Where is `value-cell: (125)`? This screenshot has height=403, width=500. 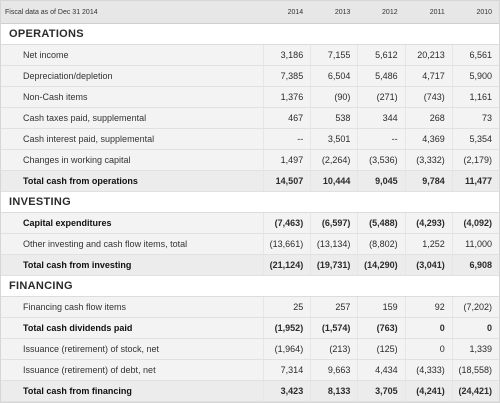 value-cell: (125) is located at coordinates (380, 349).